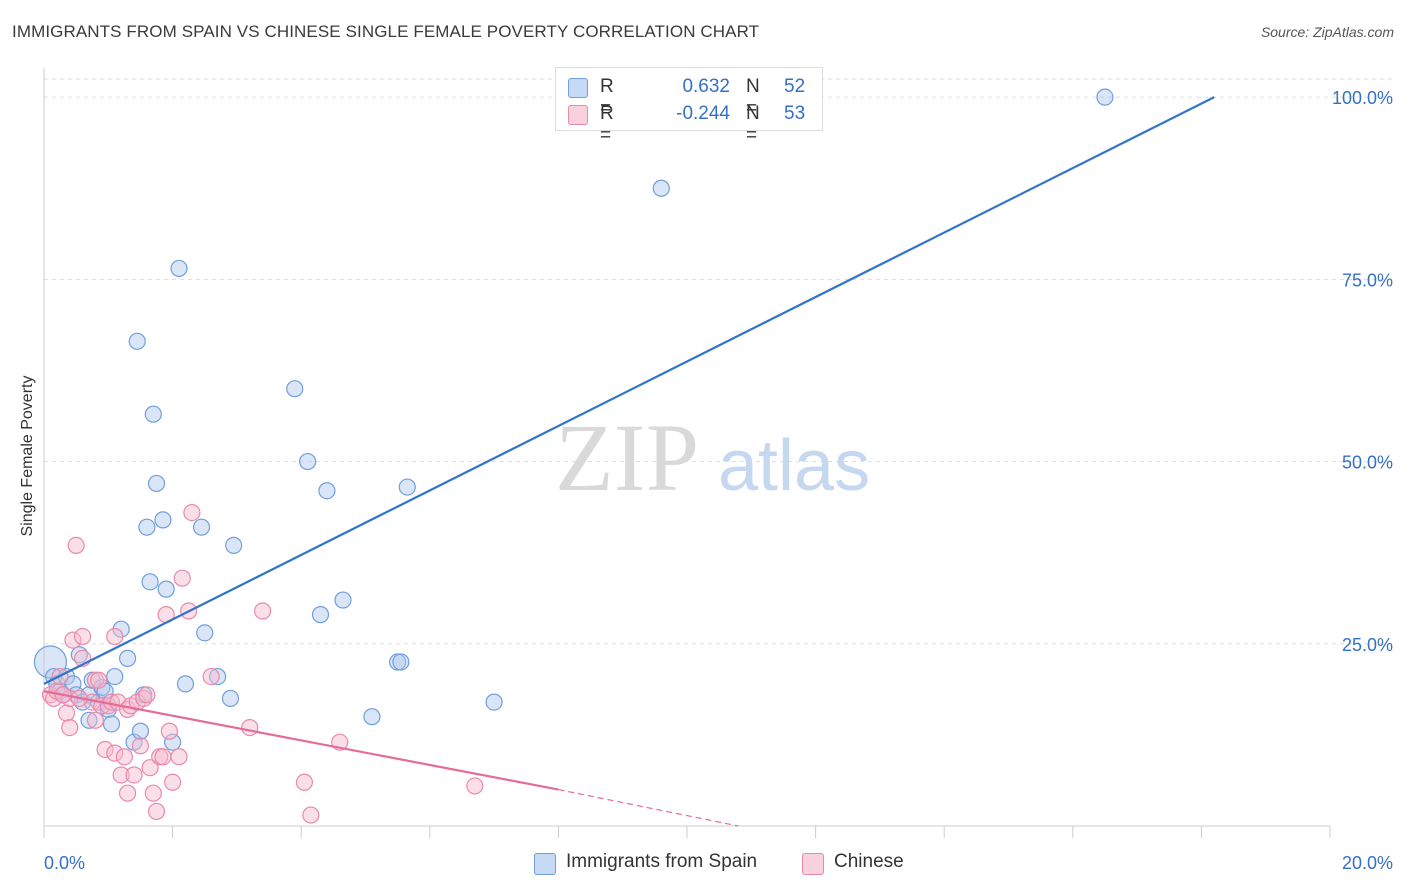 The width and height of the screenshot is (1406, 892). Describe the element at coordinates (794, 466) in the screenshot. I see `watermark-atlas: atlas` at that location.